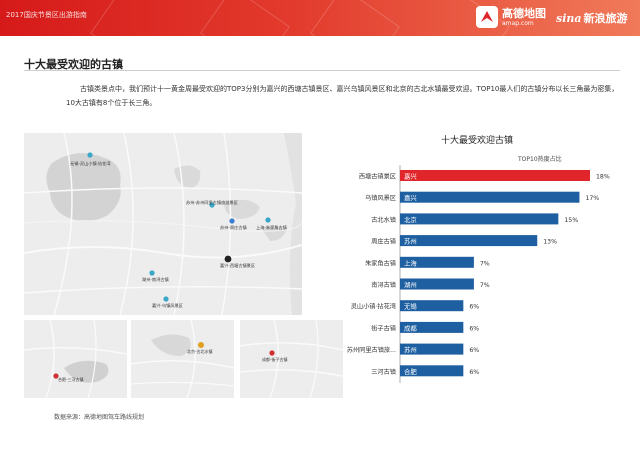 The image size is (640, 452). I want to click on category-label: 街子古镇, so click(383, 328).